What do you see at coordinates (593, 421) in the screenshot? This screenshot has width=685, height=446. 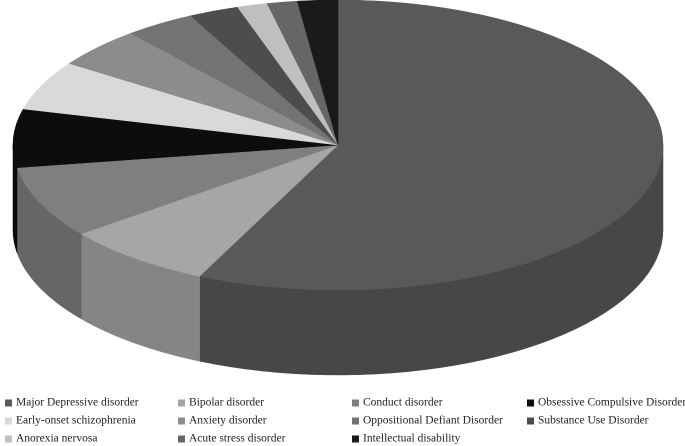 I see `legend-label: Substance Use Disorder` at bounding box center [593, 421].